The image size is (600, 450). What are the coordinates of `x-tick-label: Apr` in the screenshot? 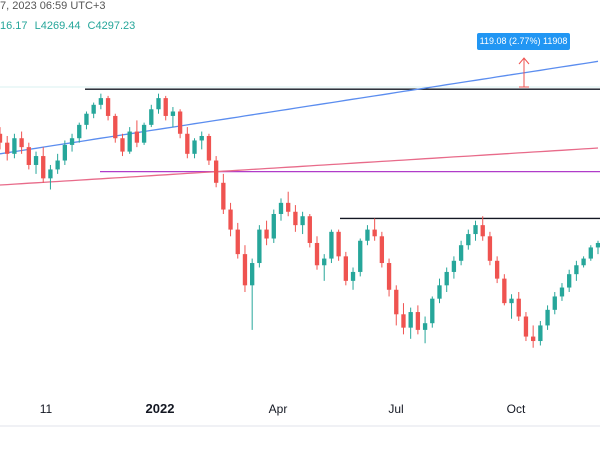 It's located at (278, 409).